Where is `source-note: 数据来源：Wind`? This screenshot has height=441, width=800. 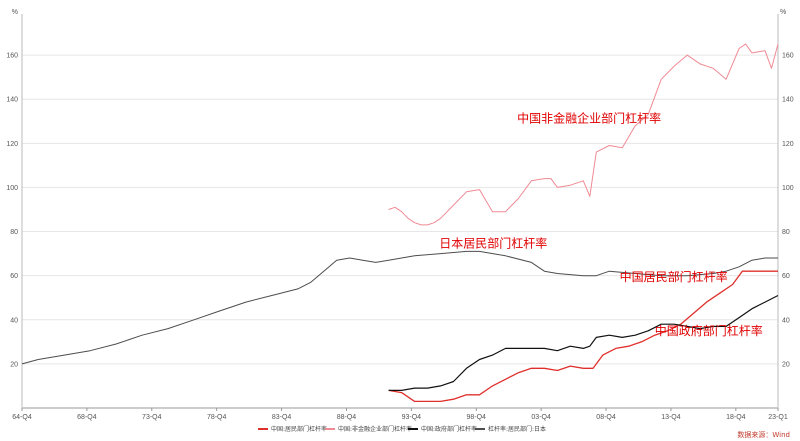 source-note: 数据来源：Wind is located at coordinates (763, 434).